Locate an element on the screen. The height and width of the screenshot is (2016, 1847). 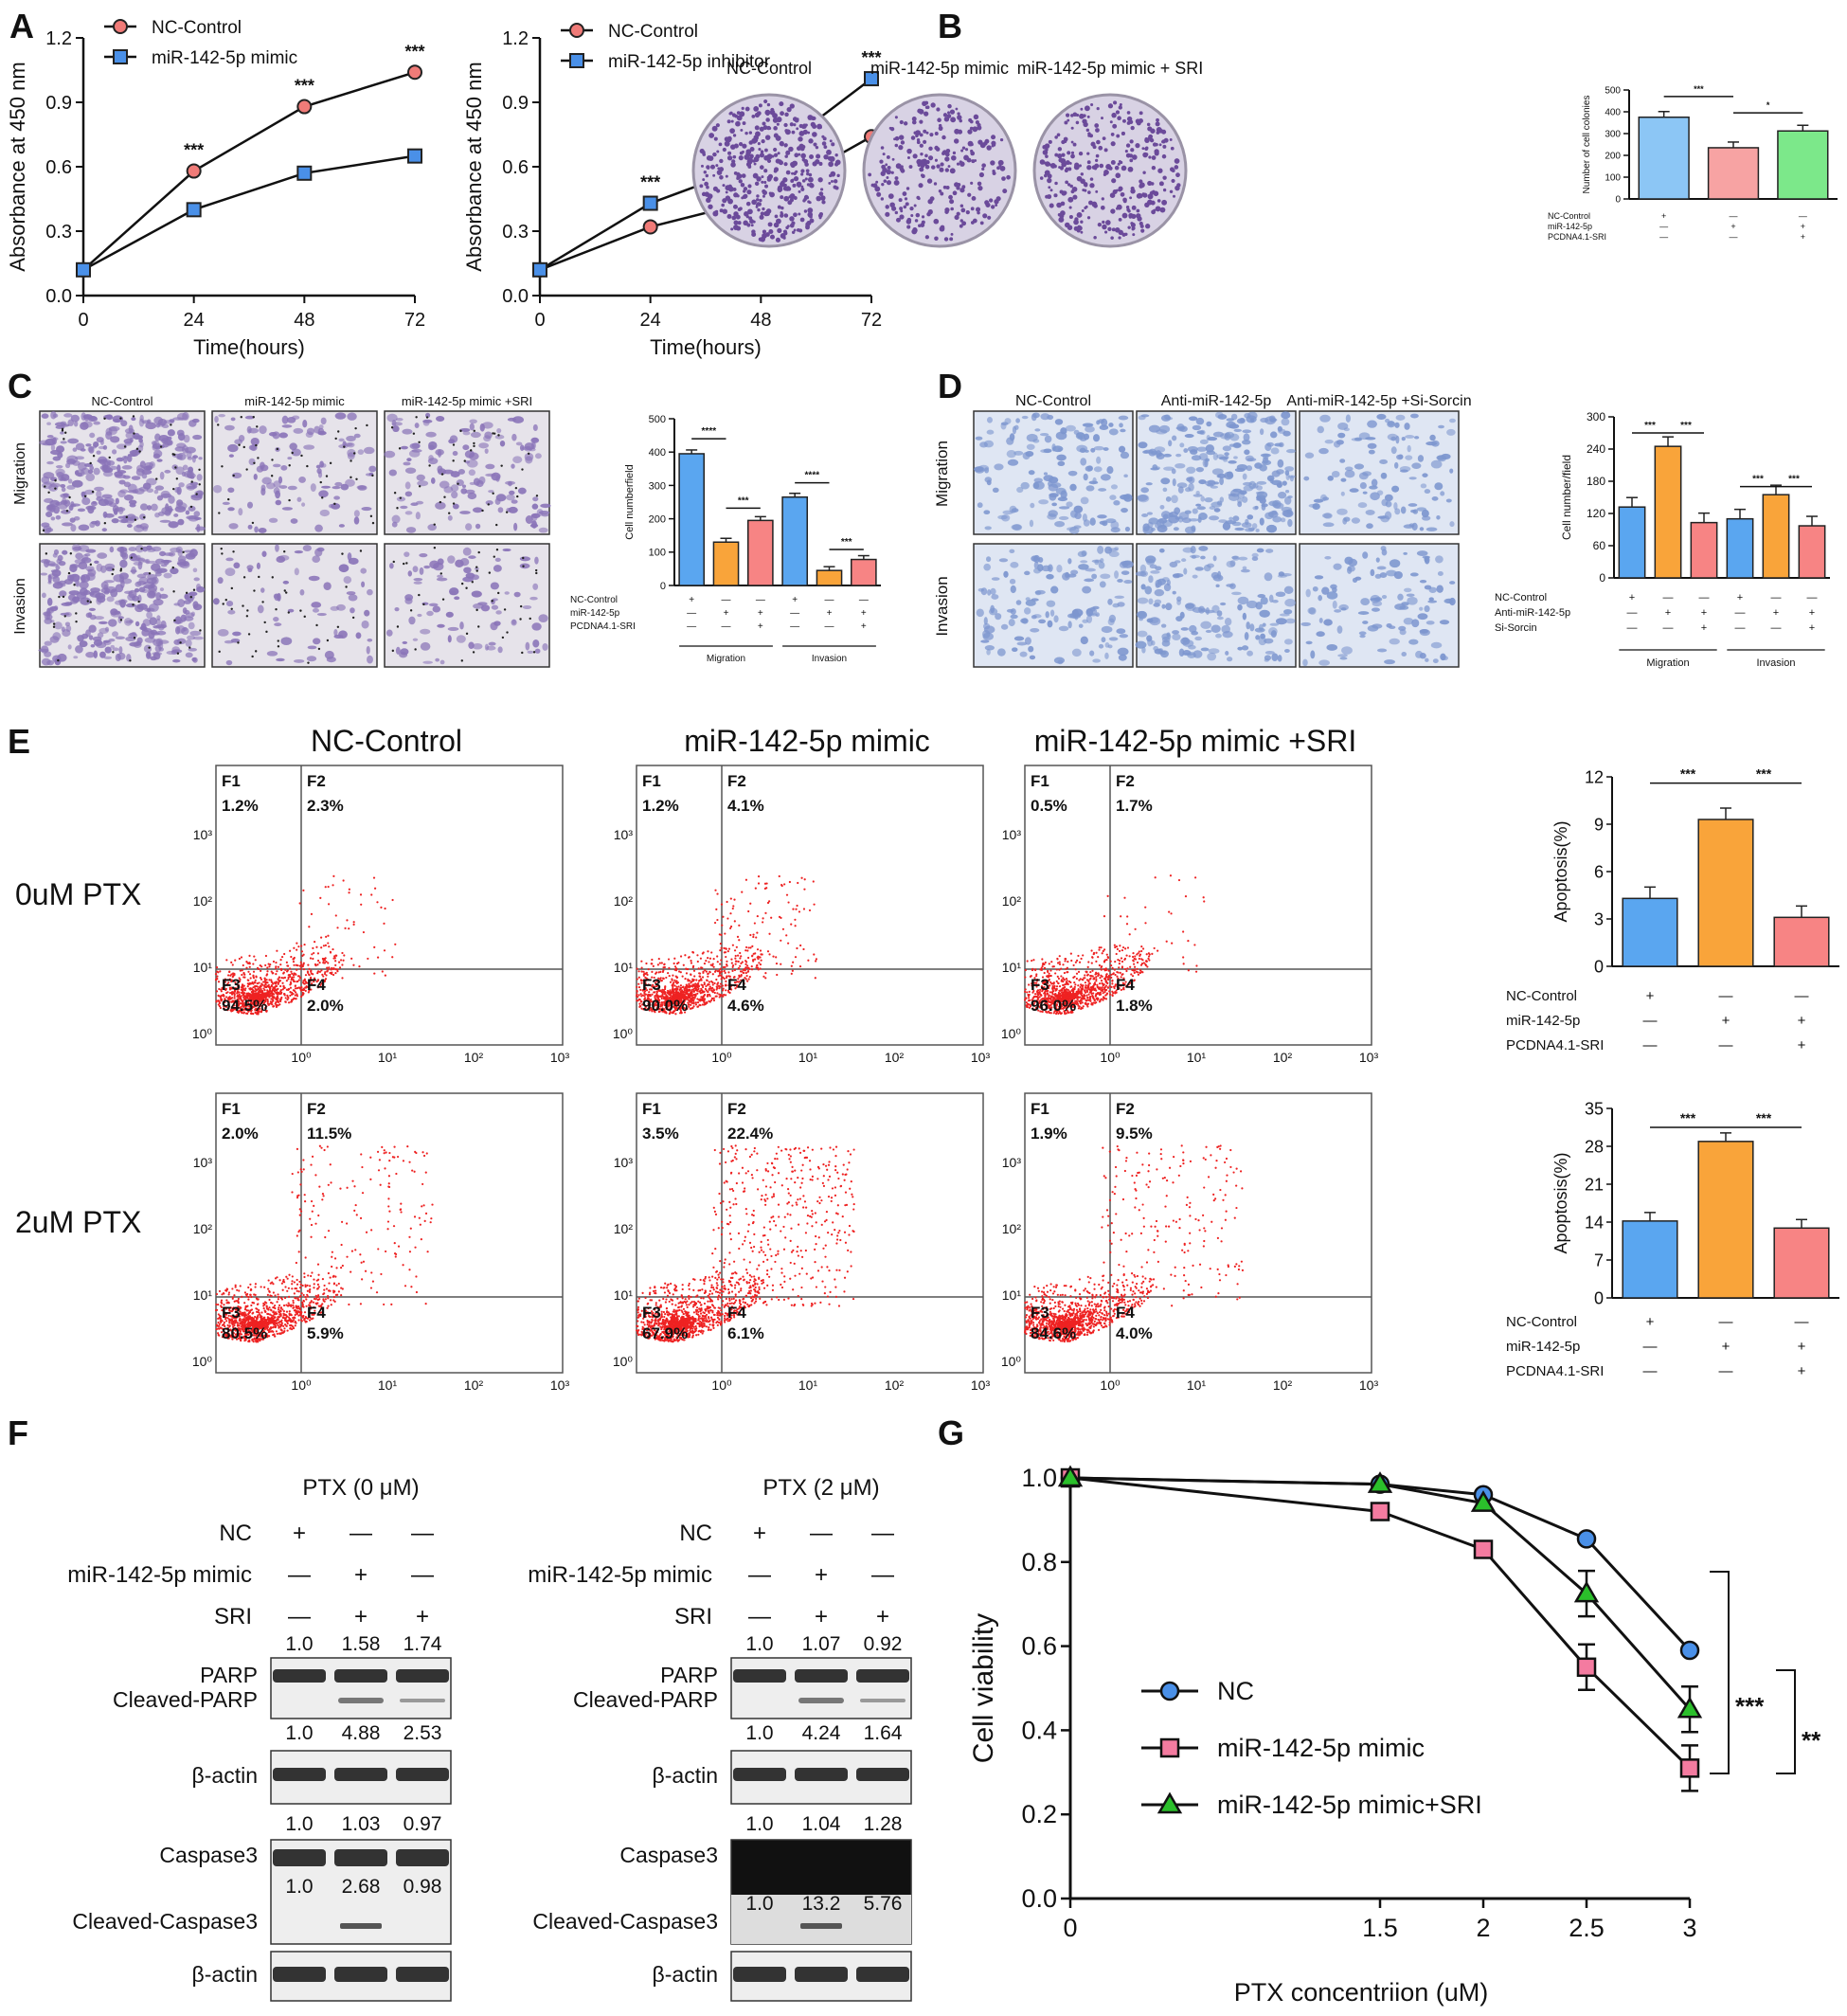
quadrant-value: 1.2% is located at coordinates (240, 806).